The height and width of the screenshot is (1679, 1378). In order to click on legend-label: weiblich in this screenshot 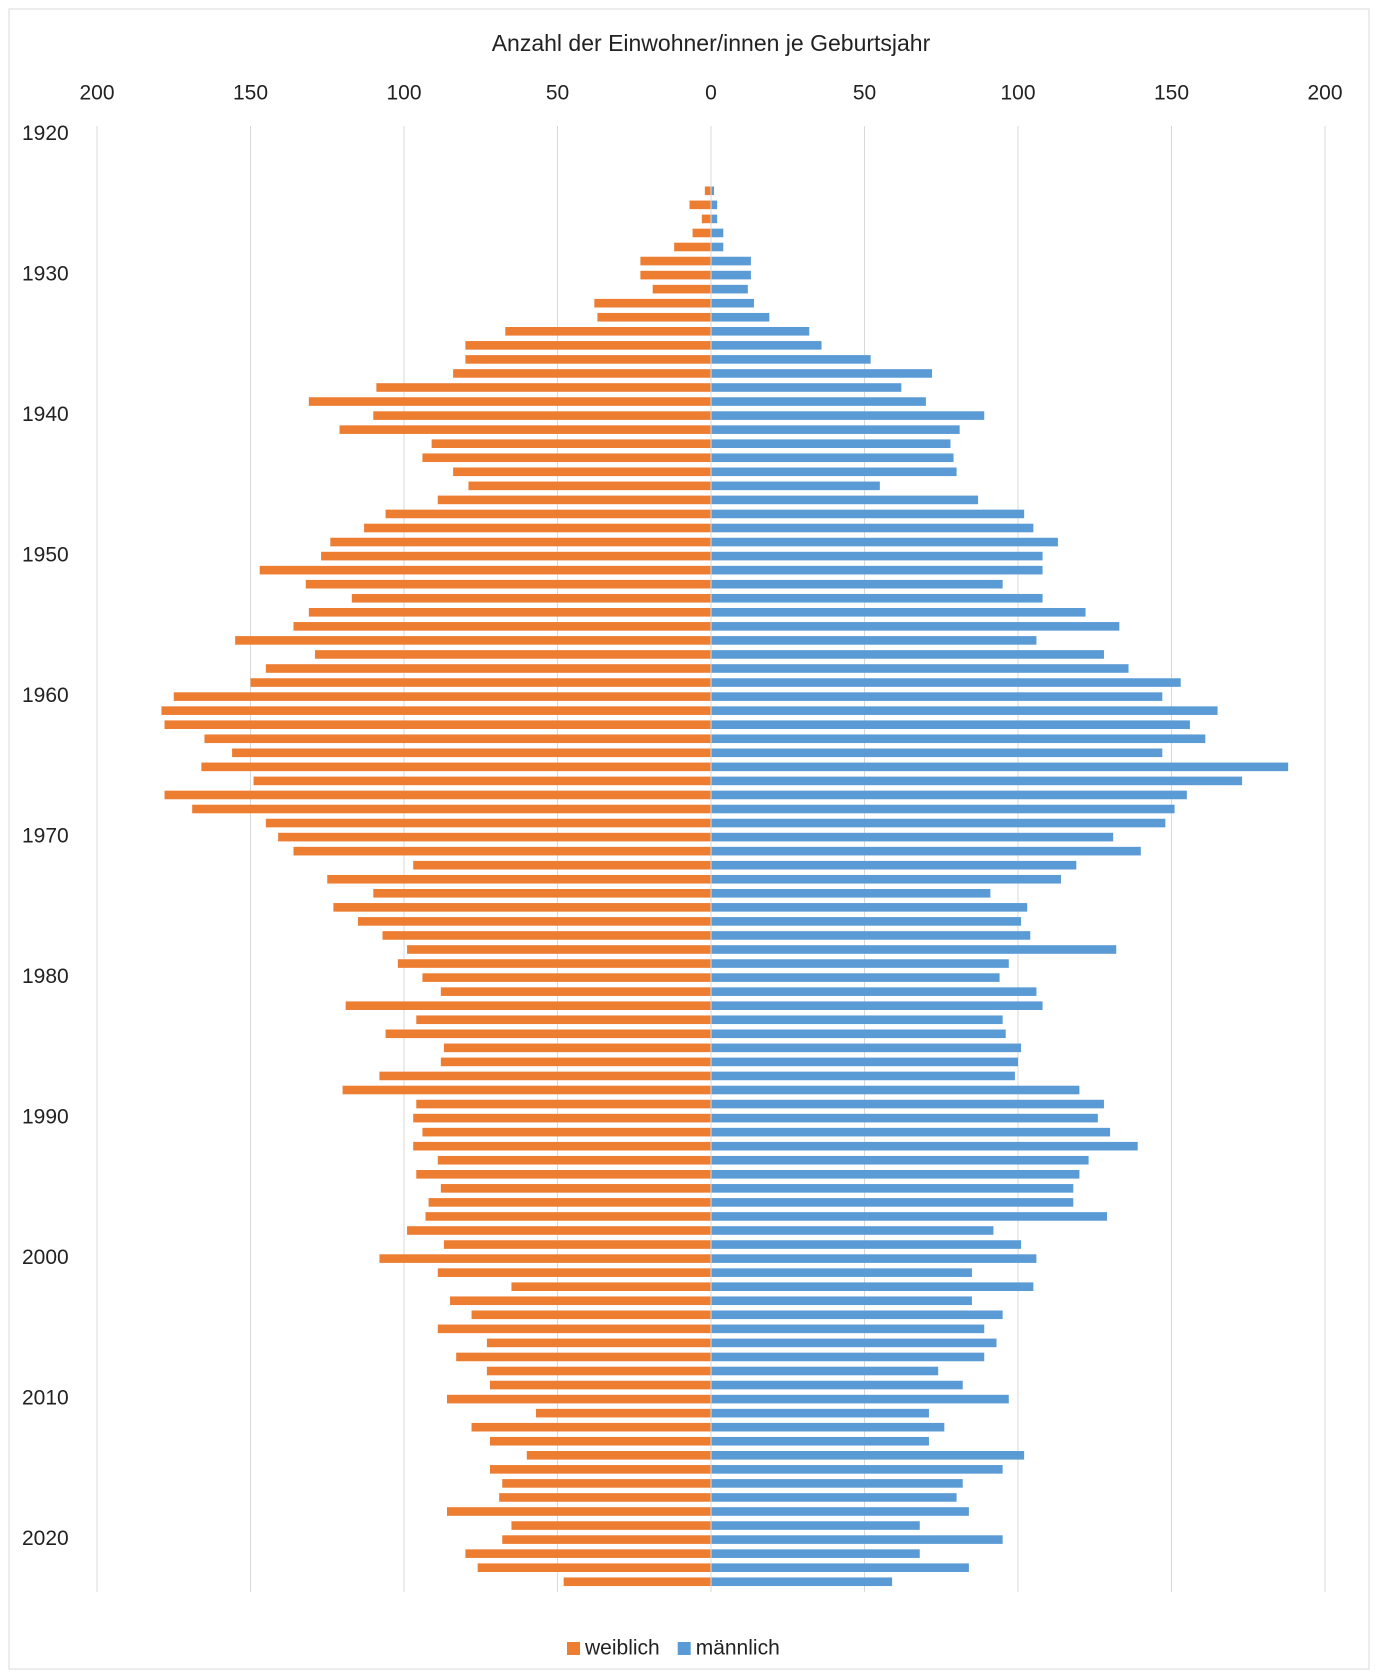, I will do `click(622, 1648)`.